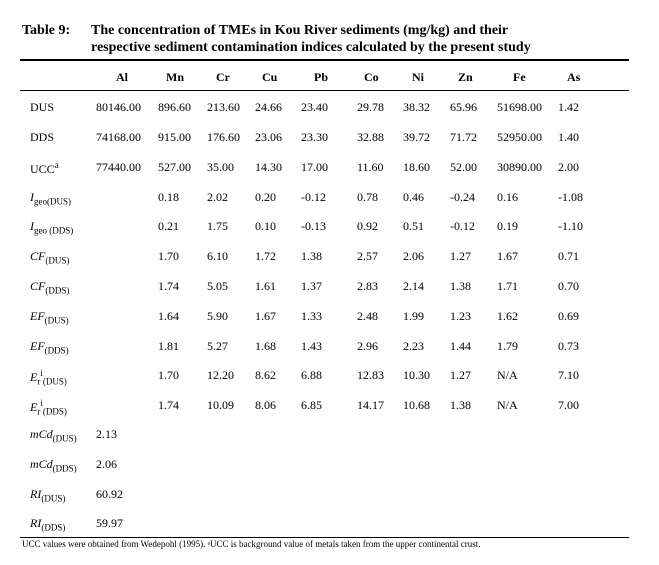 This screenshot has height=565, width=659. What do you see at coordinates (48, 407) in the screenshot?
I see `row-label-eri-dds: Eri(DDS)` at bounding box center [48, 407].